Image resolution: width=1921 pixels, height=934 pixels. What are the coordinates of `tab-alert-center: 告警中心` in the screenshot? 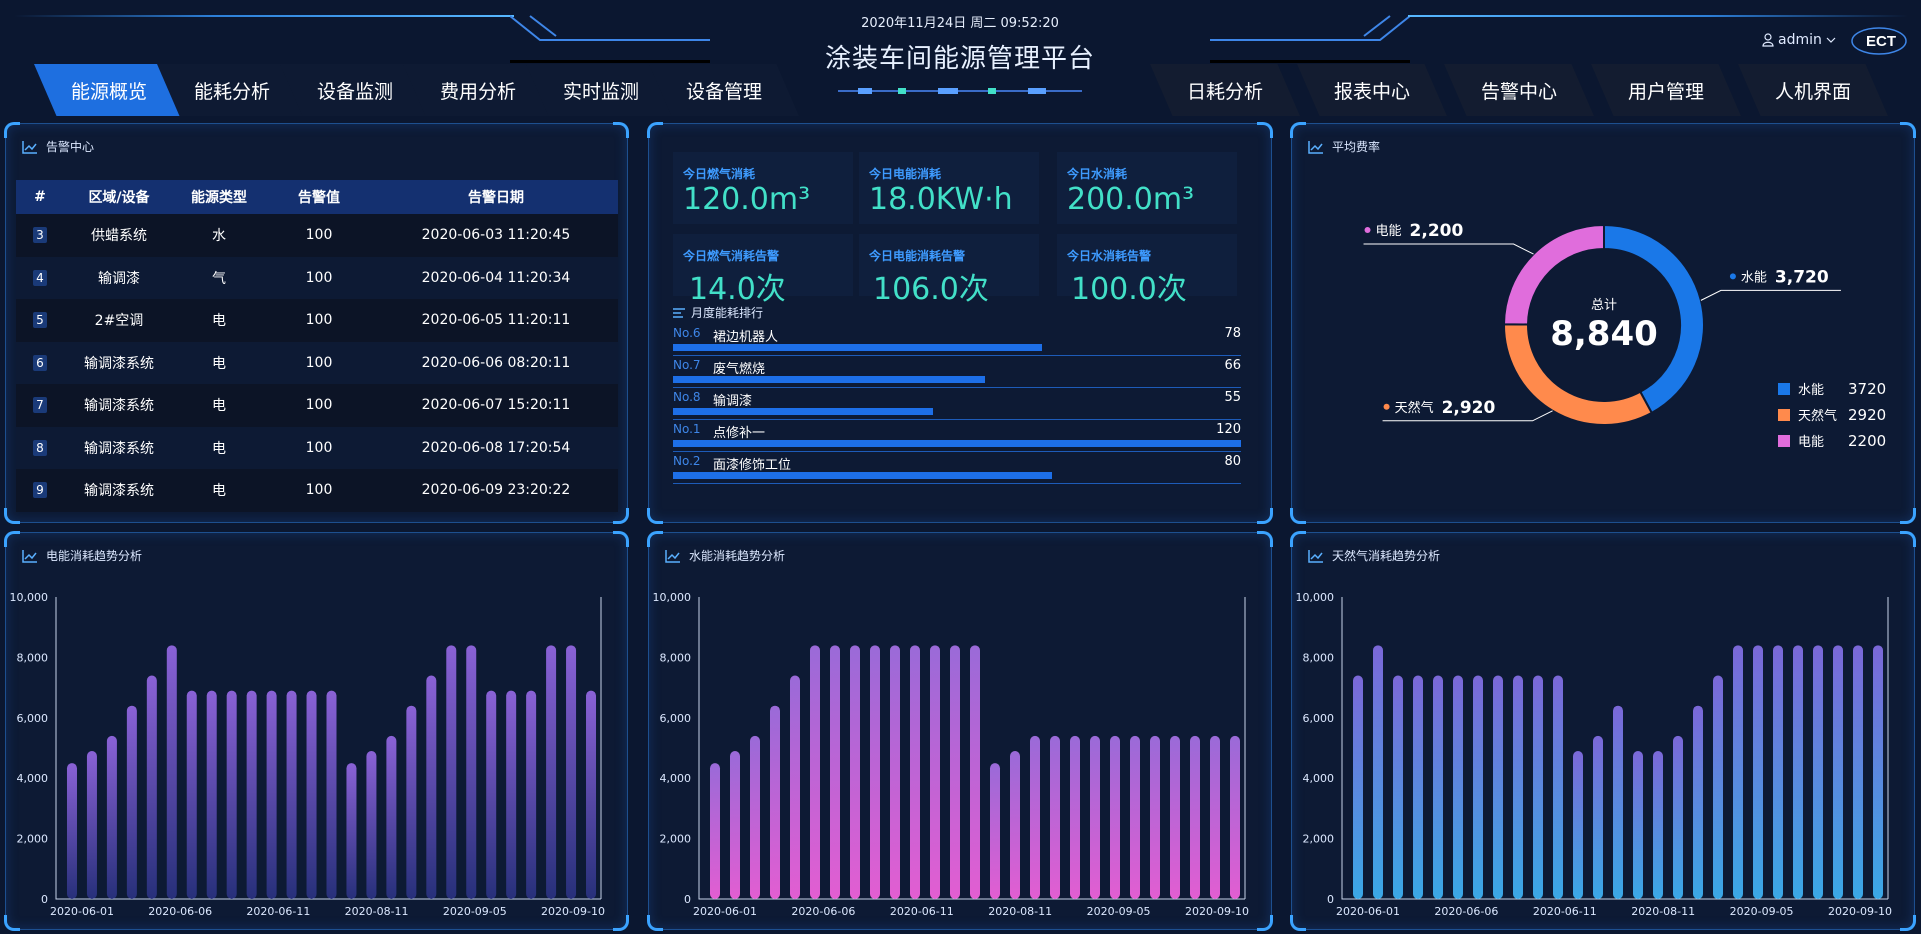 It's located at (1519, 90).